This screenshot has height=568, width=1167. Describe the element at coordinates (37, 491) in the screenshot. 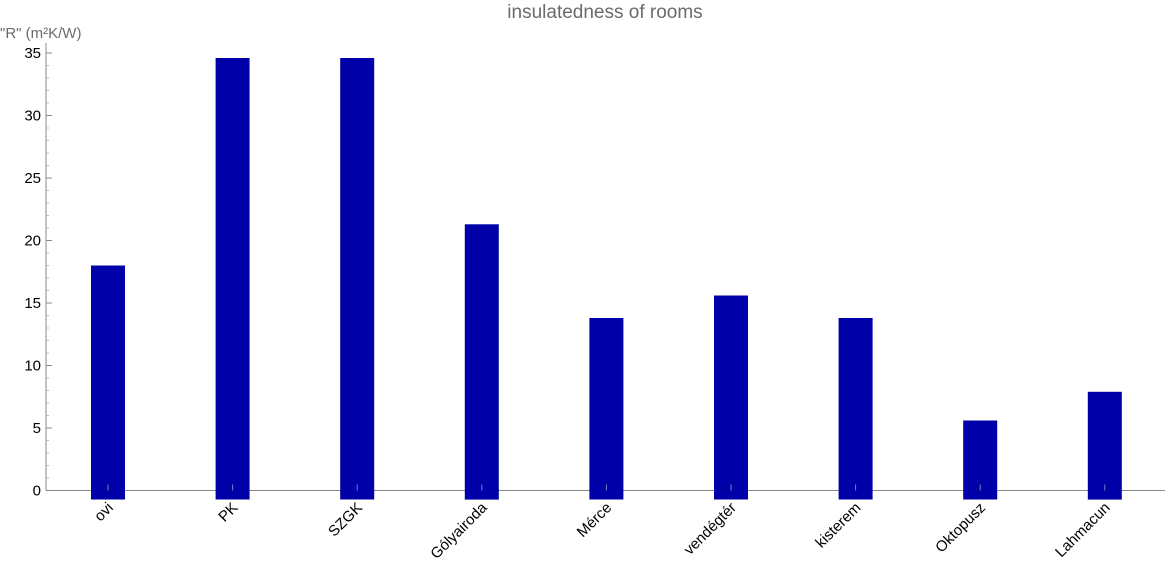

I see `y-tick-label: 0` at that location.